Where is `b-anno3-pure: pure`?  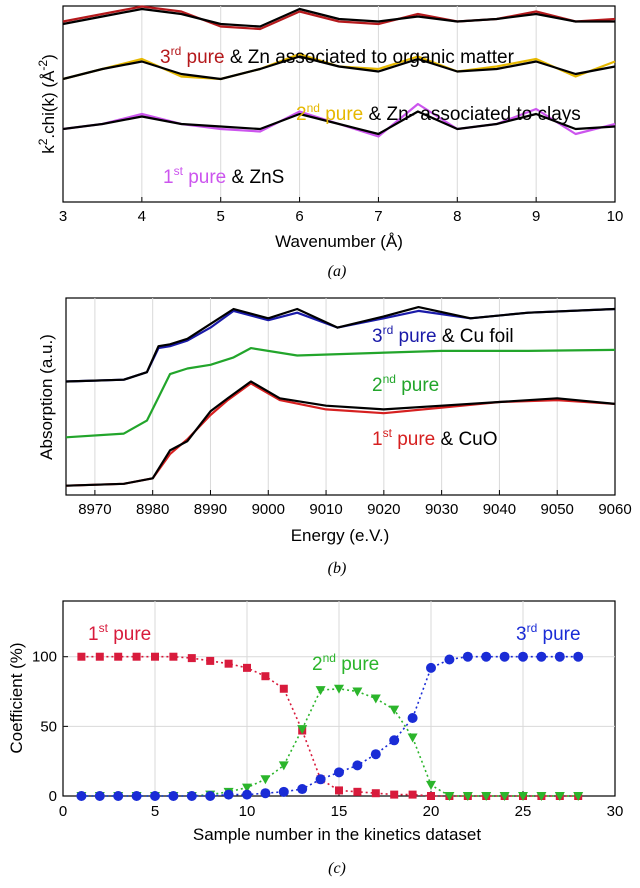
b-anno3-pure: pure is located at coordinates (414, 336).